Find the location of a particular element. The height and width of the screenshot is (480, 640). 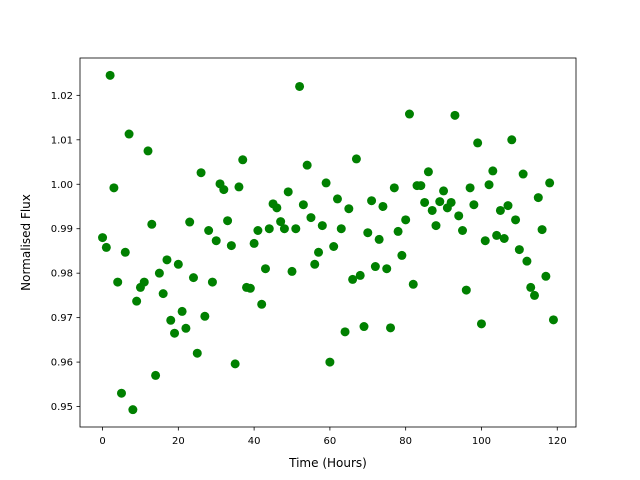

y-tick-label: 0.95 is located at coordinates (62, 407).